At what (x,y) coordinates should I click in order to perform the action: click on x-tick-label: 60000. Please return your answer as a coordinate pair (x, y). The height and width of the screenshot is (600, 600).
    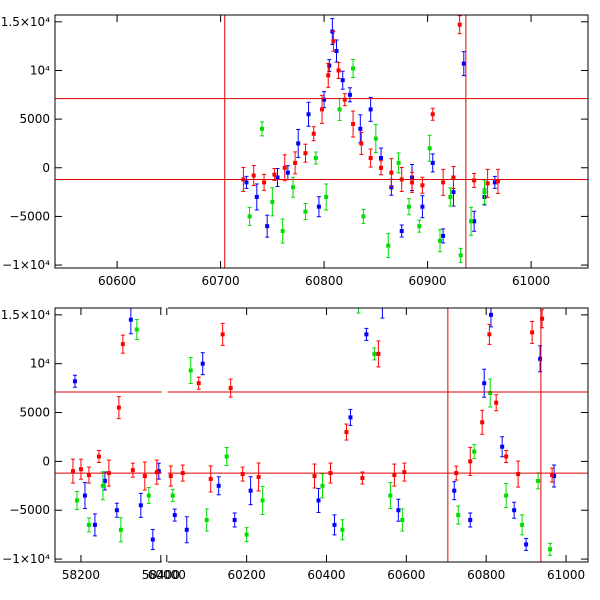
    Looking at the image, I should click on (167, 575).